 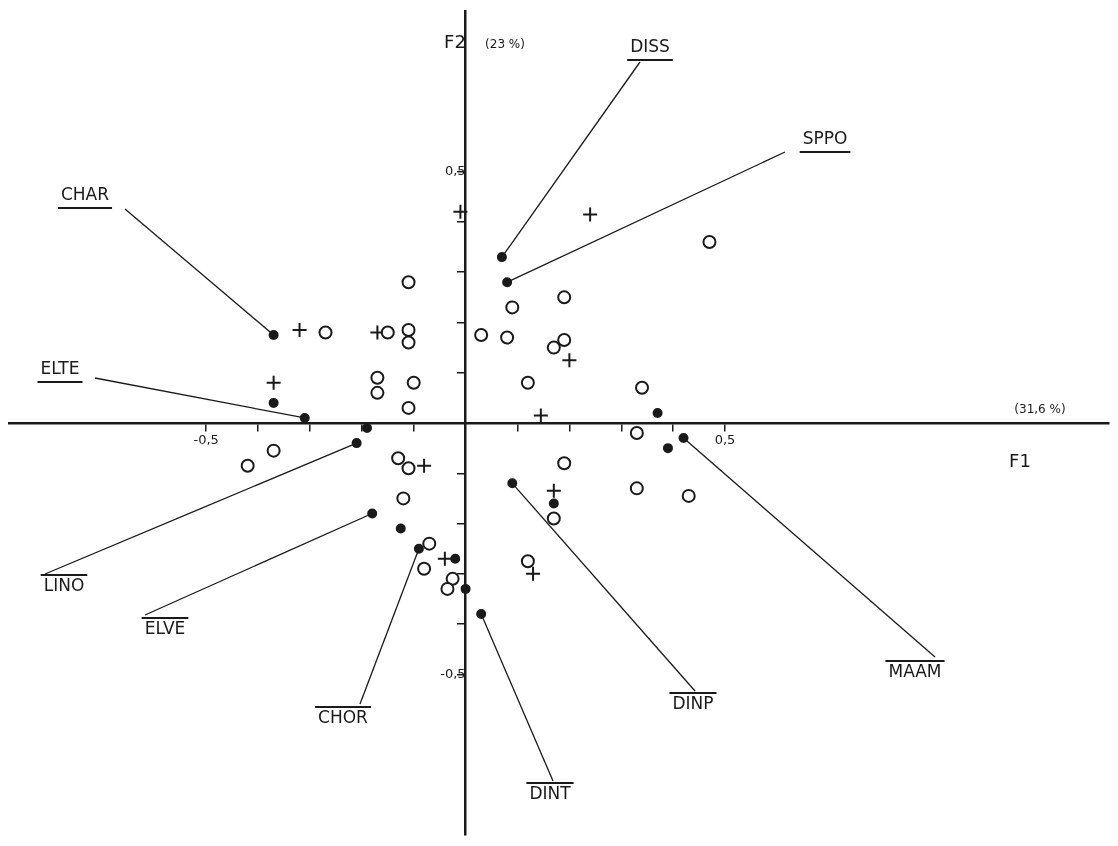 I want to click on annotation: SPPO, so click(x=825, y=138).